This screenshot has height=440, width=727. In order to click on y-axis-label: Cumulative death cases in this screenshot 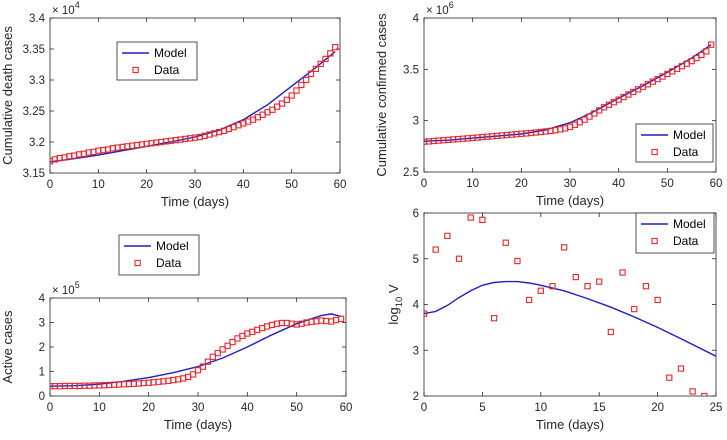, I will do `click(7, 95)`.